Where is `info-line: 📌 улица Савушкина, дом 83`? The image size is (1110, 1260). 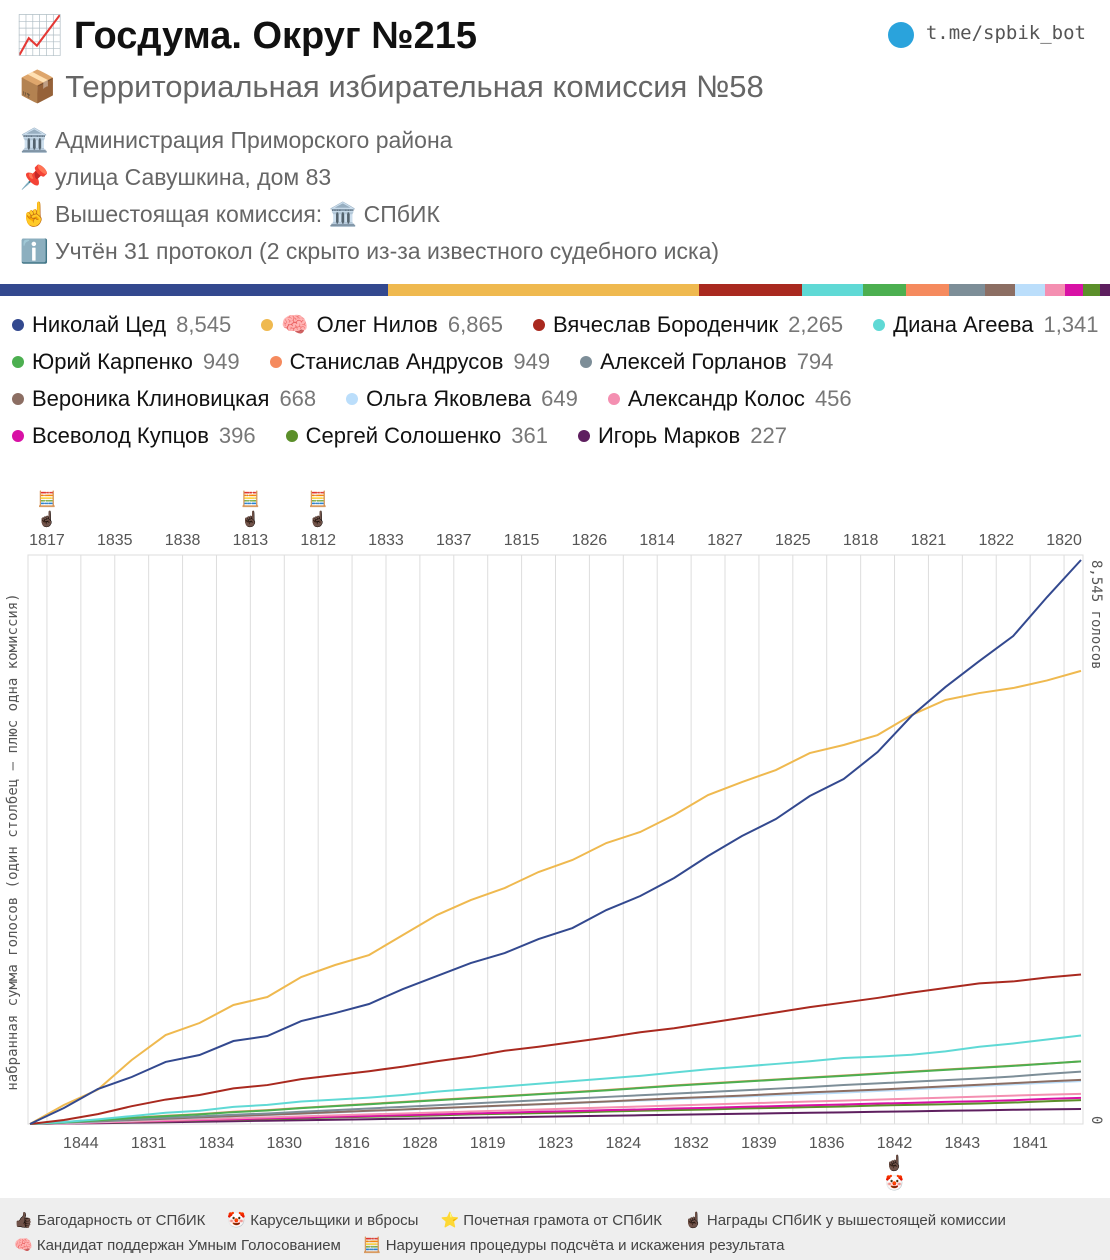
info-line: 📌 улица Савушкина, дом 83 is located at coordinates (176, 177).